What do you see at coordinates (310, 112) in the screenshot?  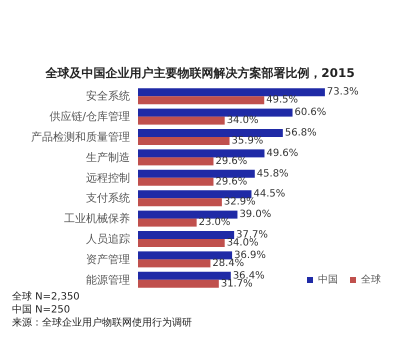 I see `data-label: 60.6%` at bounding box center [310, 112].